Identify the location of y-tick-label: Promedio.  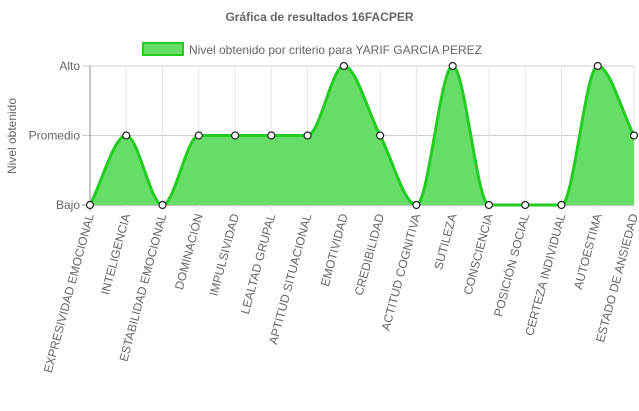
(55, 136).